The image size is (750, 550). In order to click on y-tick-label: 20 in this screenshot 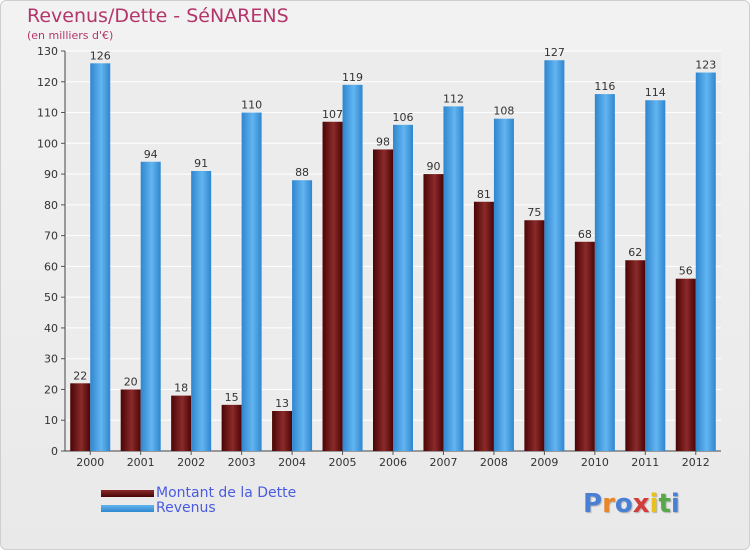, I will do `click(51, 389)`.